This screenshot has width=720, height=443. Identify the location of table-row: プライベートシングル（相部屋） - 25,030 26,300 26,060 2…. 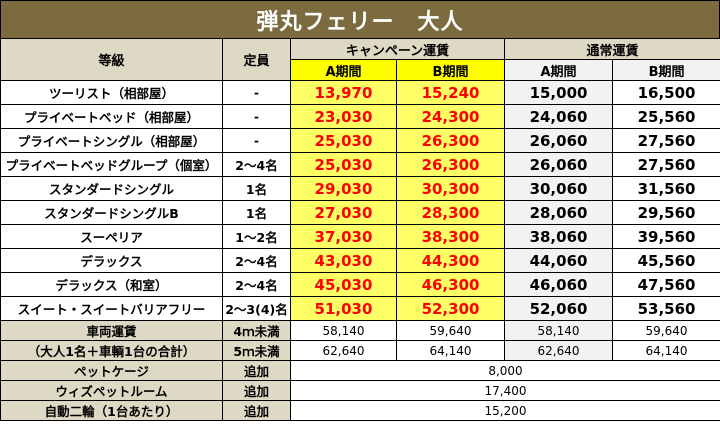
(360, 140).